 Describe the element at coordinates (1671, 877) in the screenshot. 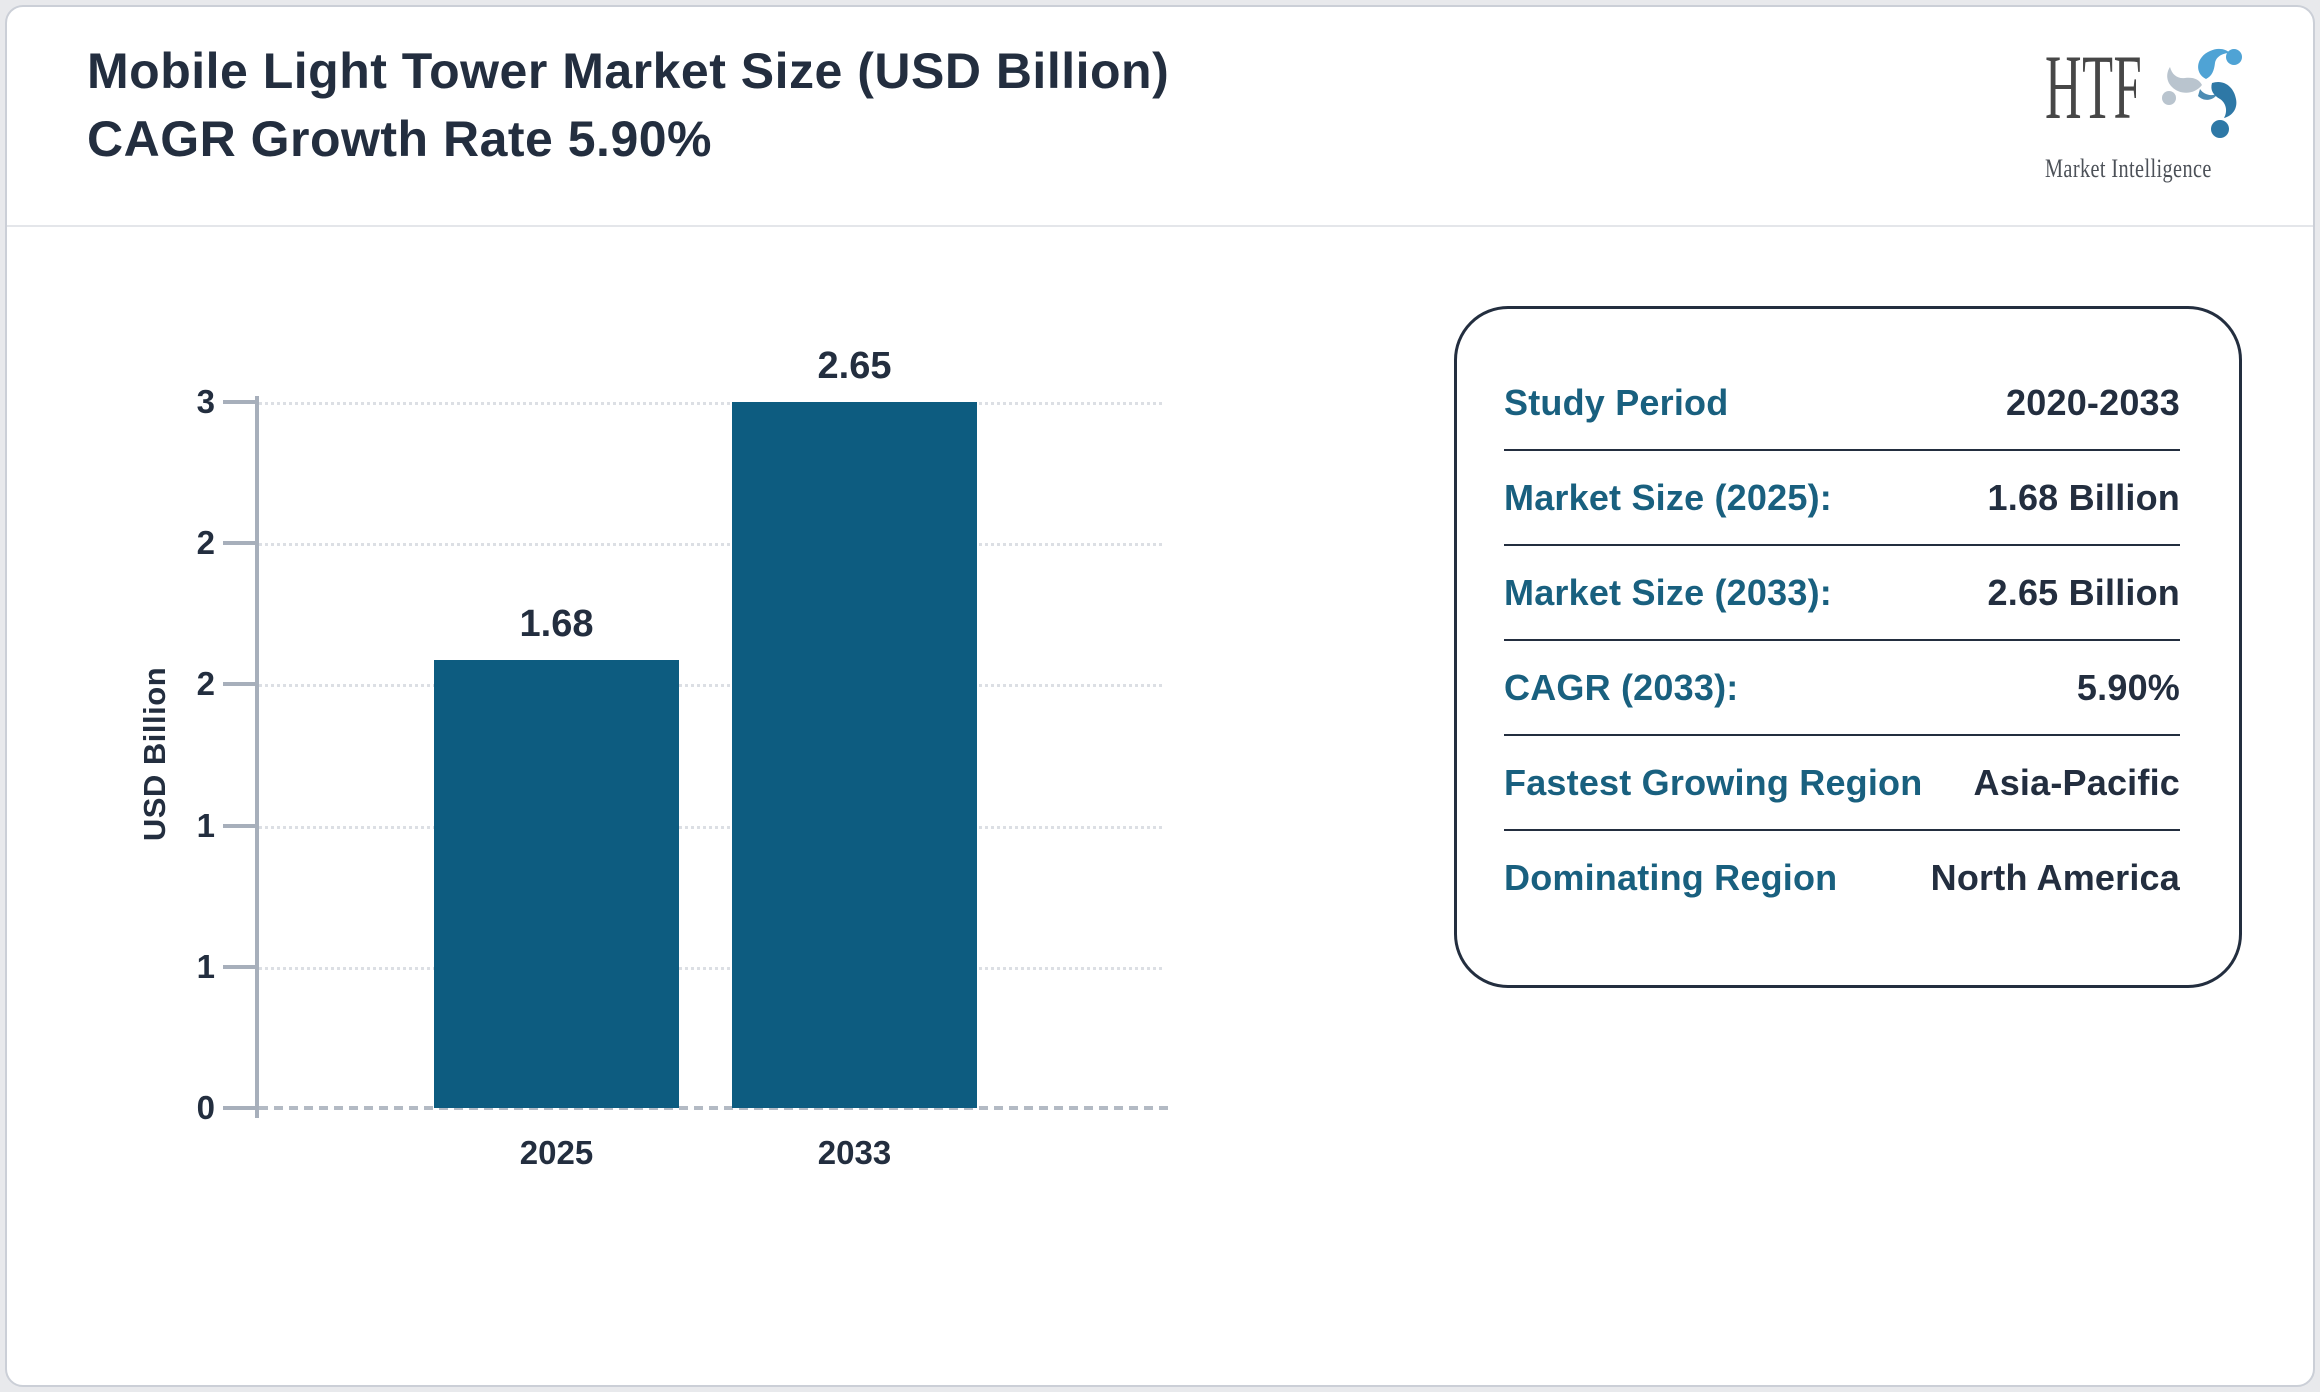

I see `info-label: Dominating Region` at that location.